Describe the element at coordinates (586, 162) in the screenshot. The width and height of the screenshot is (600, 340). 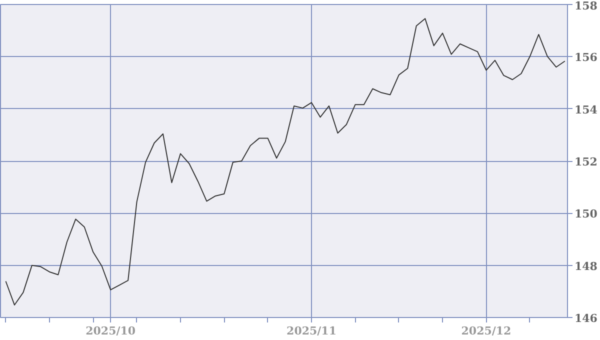
I see `y-tick-label: 152` at that location.